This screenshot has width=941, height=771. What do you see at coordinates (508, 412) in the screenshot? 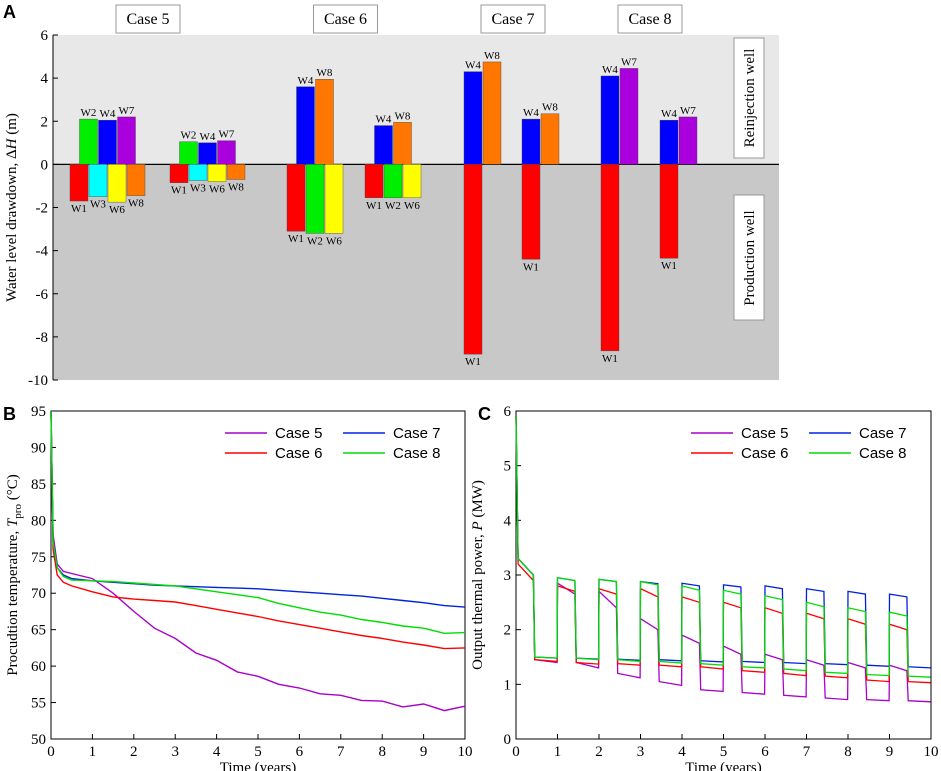
I see `y-tick-label: 6` at bounding box center [508, 412].